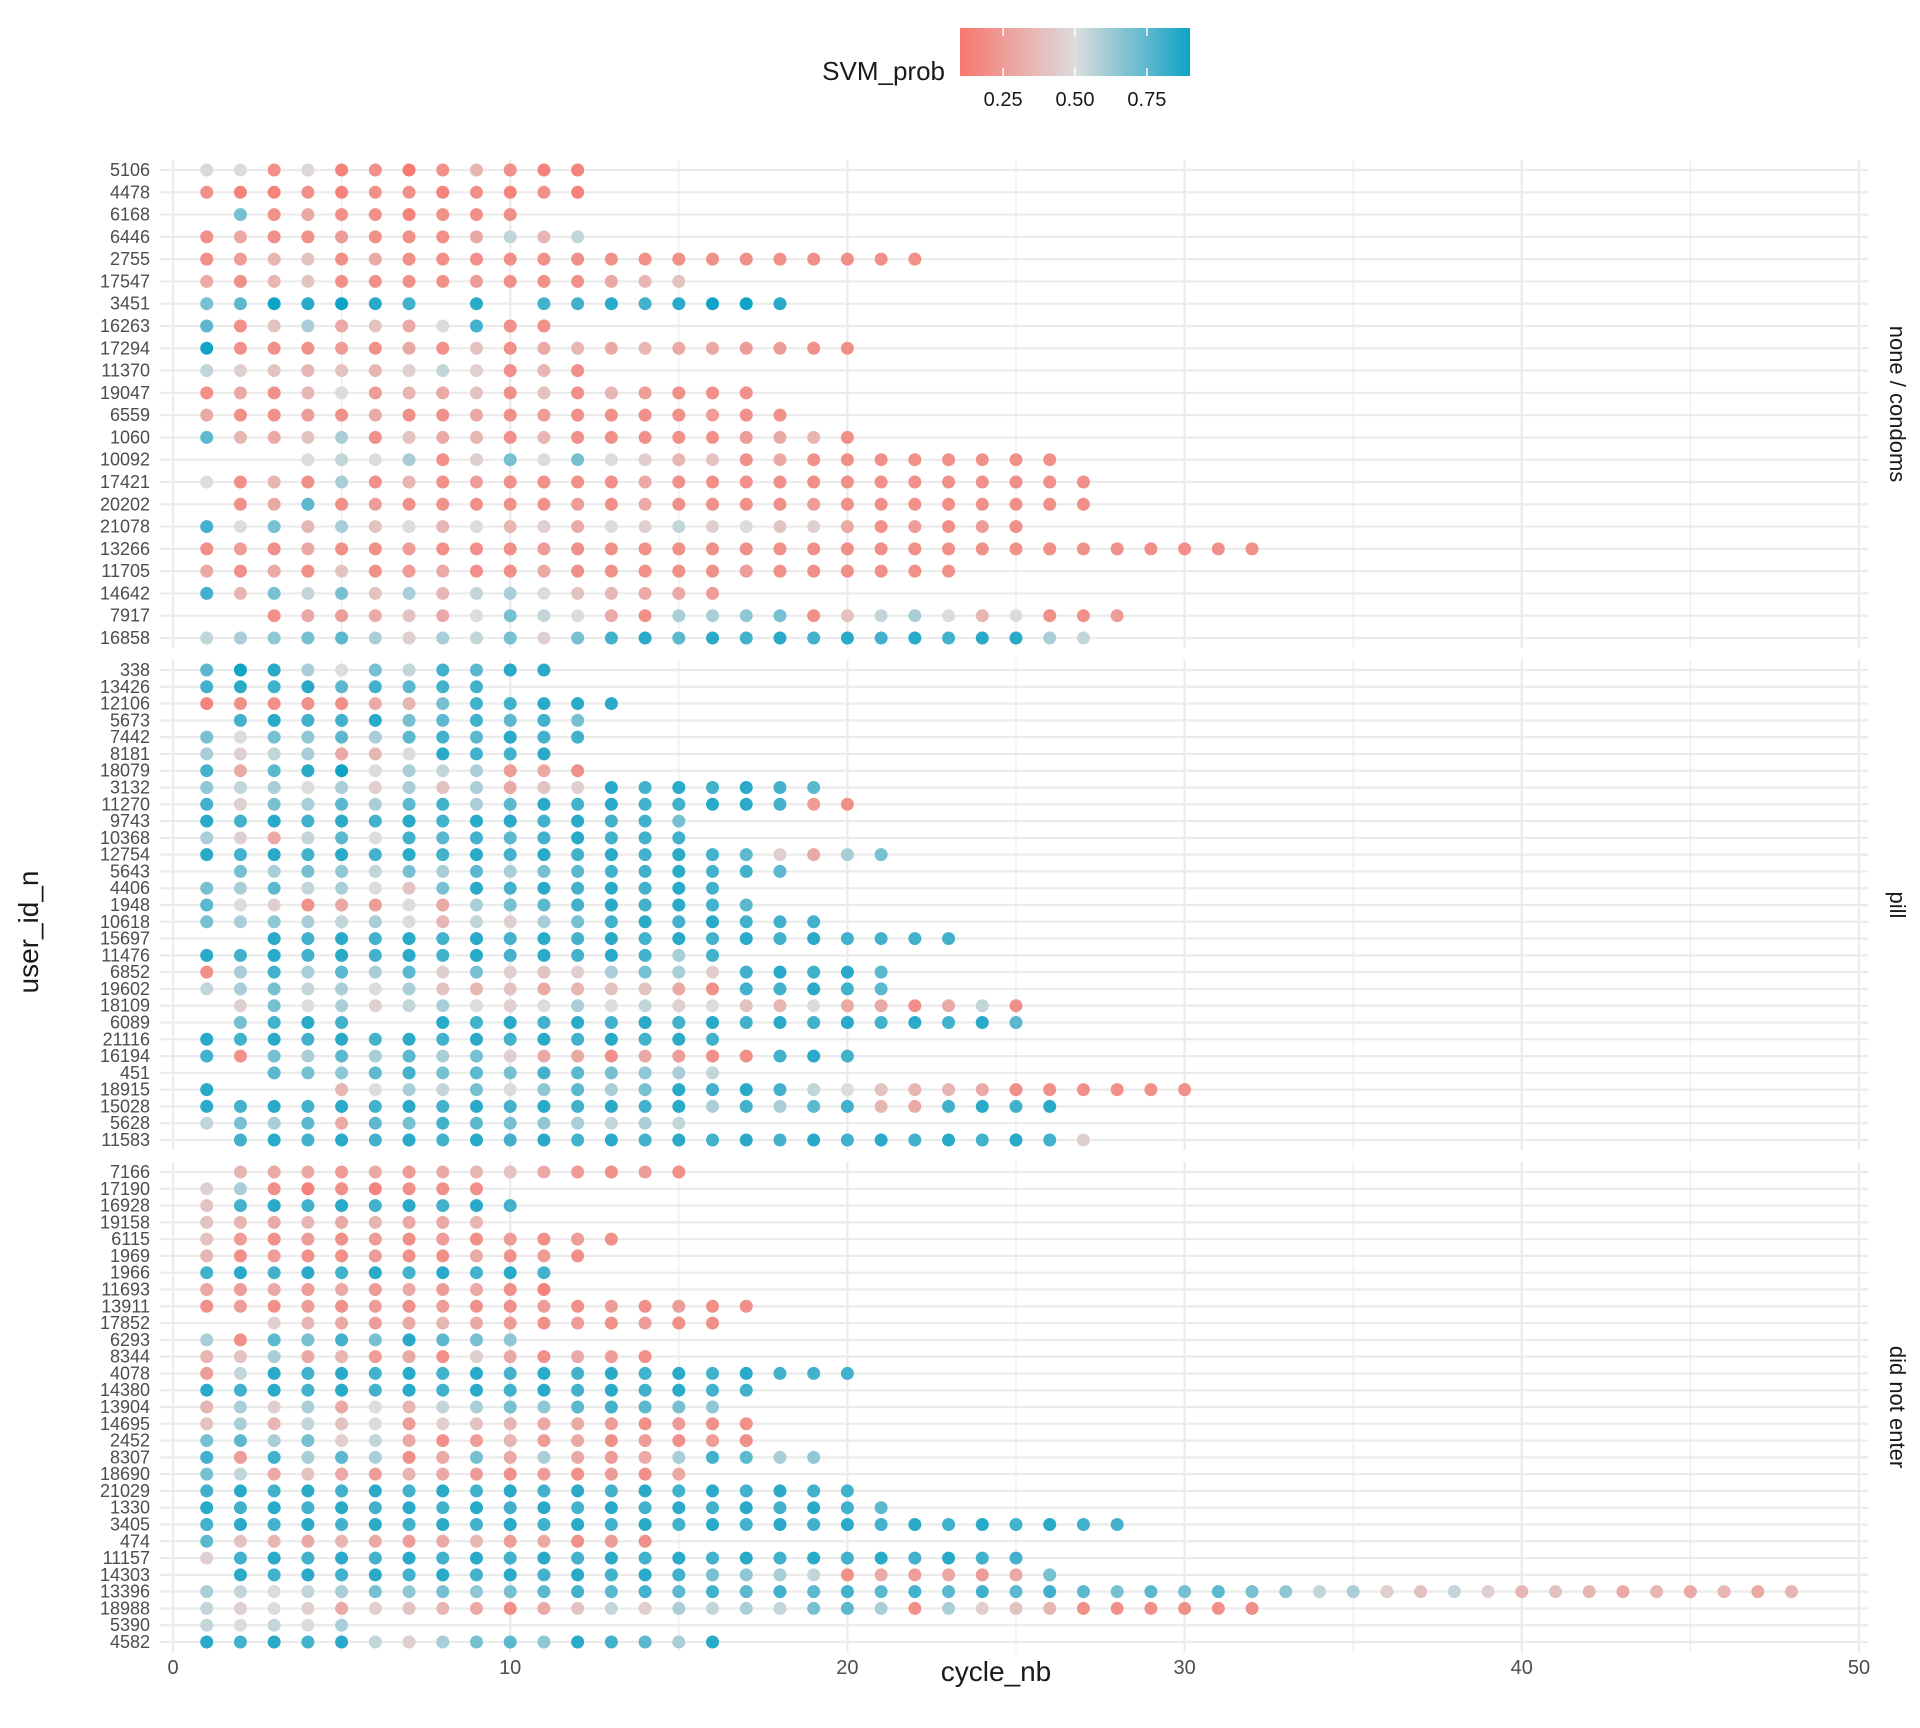 This screenshot has height=1728, width=1920. I want to click on user-id-label: 1969, so click(130, 1256).